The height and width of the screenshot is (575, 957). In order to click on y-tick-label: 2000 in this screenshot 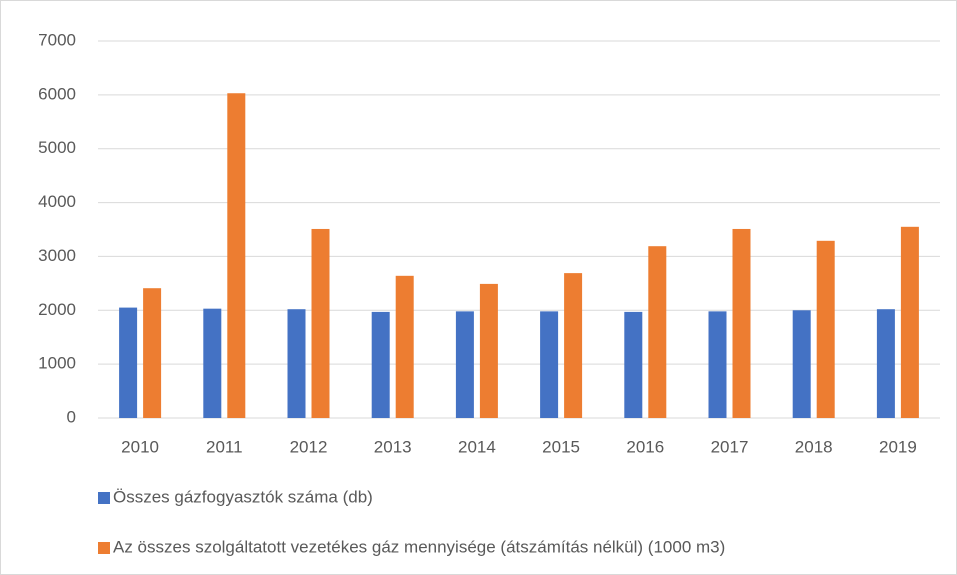, I will do `click(57, 309)`.